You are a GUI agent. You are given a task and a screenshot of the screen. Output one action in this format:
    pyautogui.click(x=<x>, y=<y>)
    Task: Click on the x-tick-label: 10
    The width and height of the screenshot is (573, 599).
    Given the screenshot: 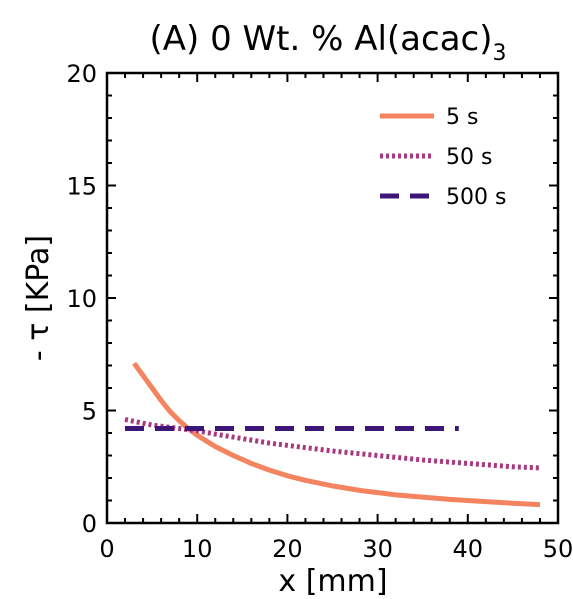 What is the action you would take?
    pyautogui.click(x=197, y=549)
    